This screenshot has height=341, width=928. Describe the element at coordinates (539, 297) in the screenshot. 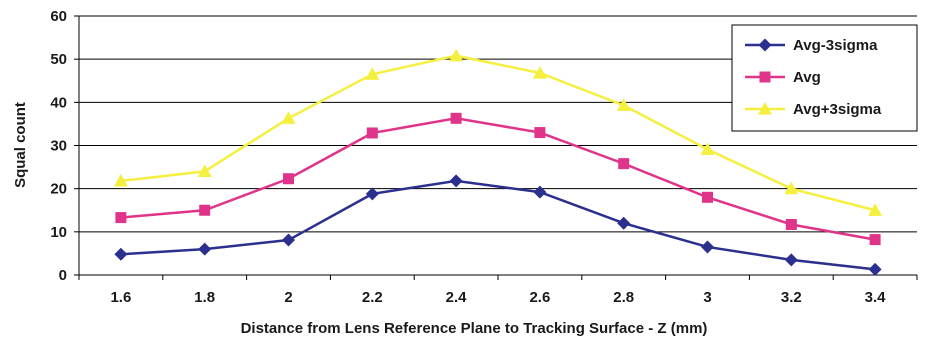

I see `x-tick-label: 2.6` at that location.